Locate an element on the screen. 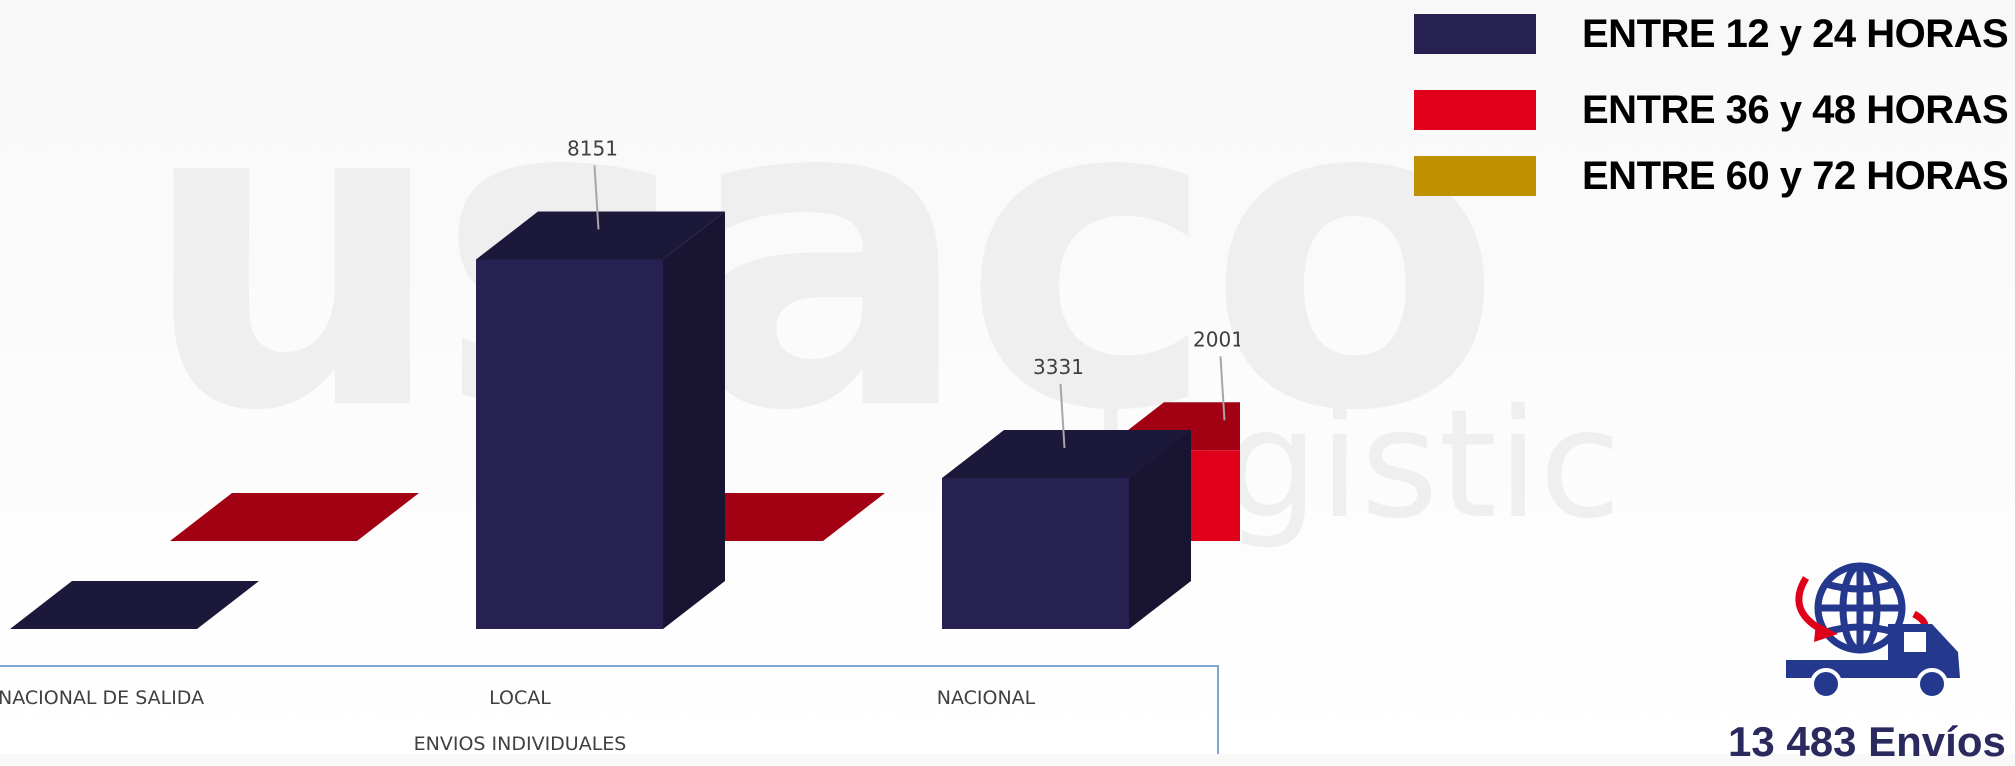 The height and width of the screenshot is (766, 2015). legend-item: ENTRE 60 y 72 HORAS is located at coordinates (1711, 176).